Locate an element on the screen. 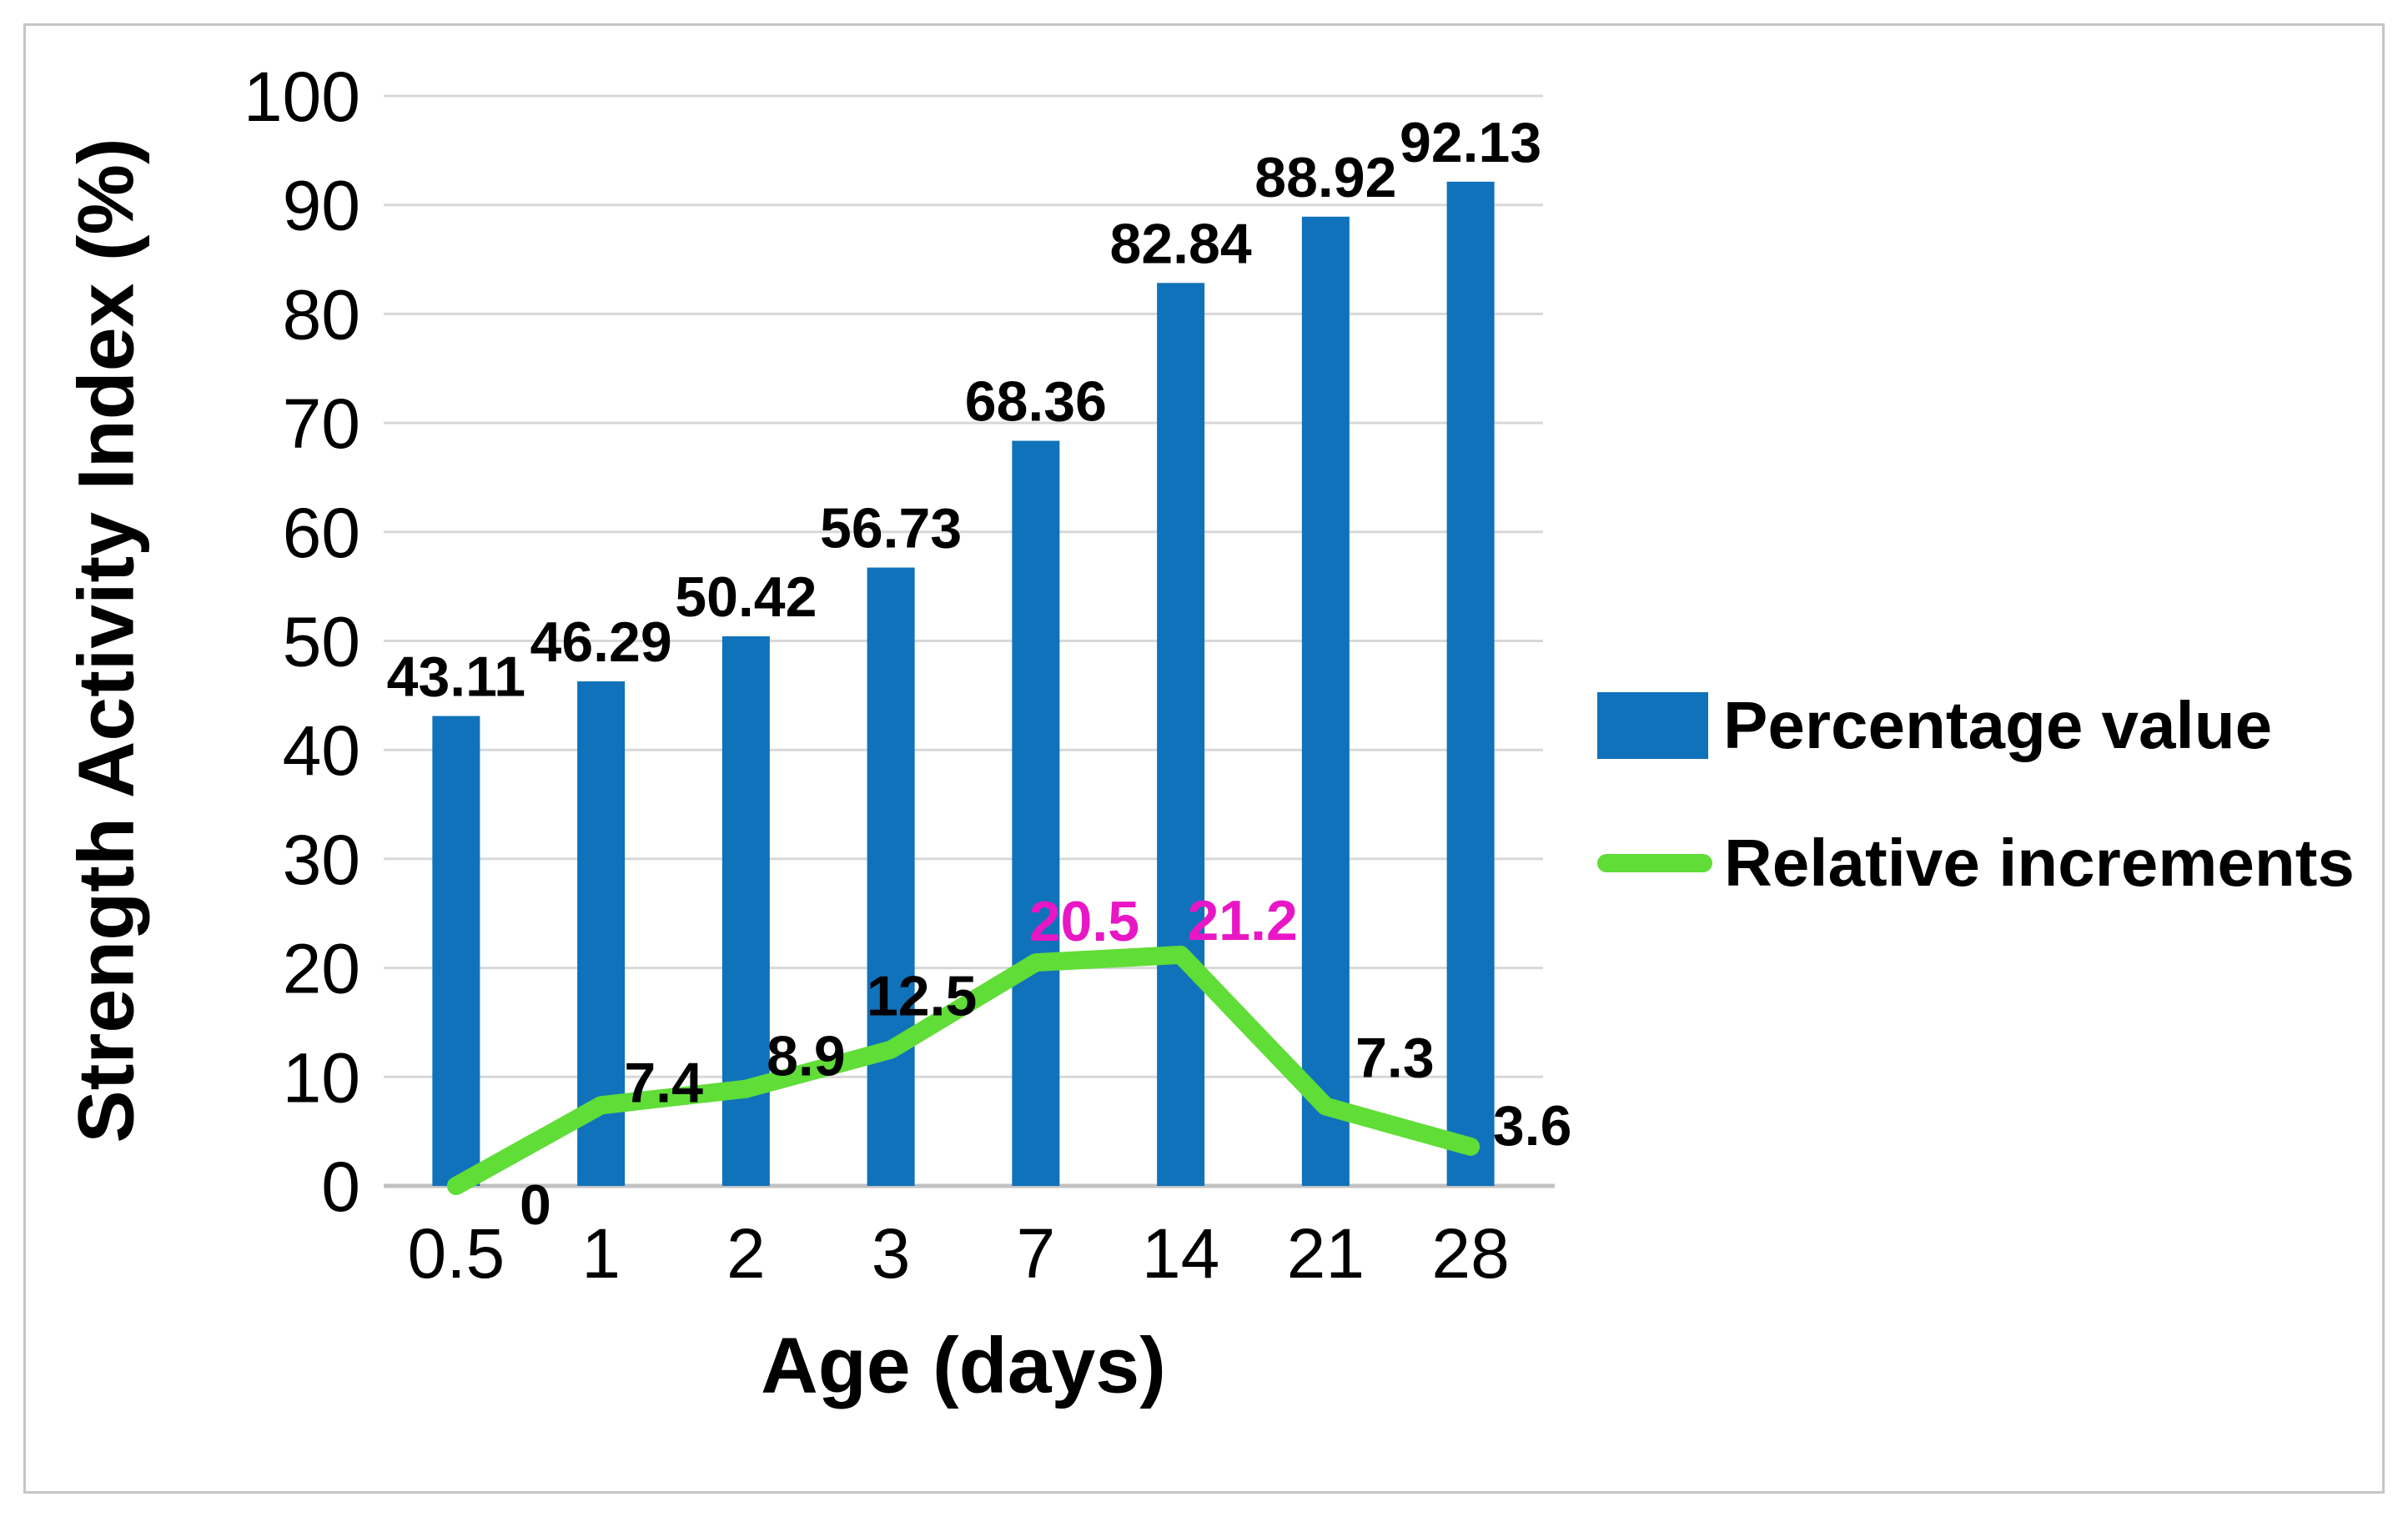  x-tick-label: 28 is located at coordinates (1470, 1253).